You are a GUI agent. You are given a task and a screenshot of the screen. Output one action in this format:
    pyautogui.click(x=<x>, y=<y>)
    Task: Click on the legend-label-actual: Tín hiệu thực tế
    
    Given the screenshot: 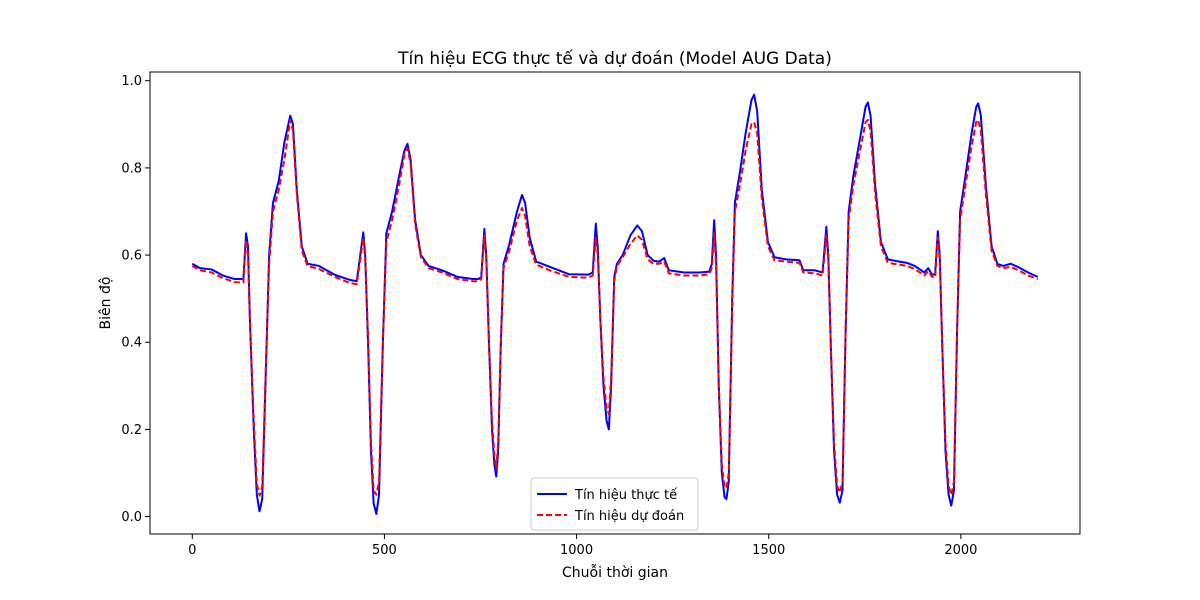 What is the action you would take?
    pyautogui.click(x=625, y=495)
    